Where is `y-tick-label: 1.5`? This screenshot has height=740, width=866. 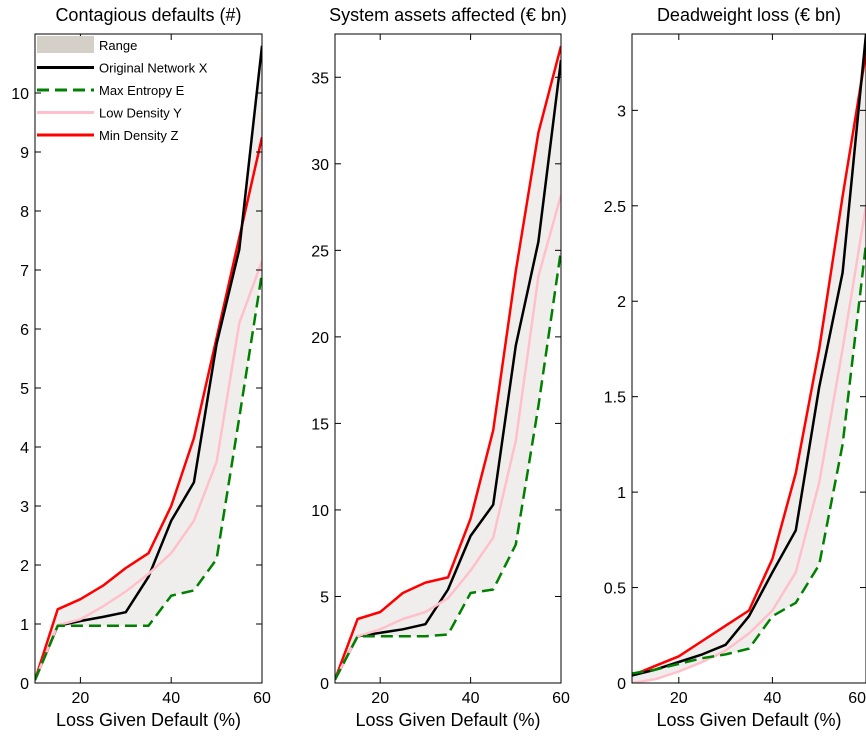 y-tick-label: 1.5 is located at coordinates (615, 398).